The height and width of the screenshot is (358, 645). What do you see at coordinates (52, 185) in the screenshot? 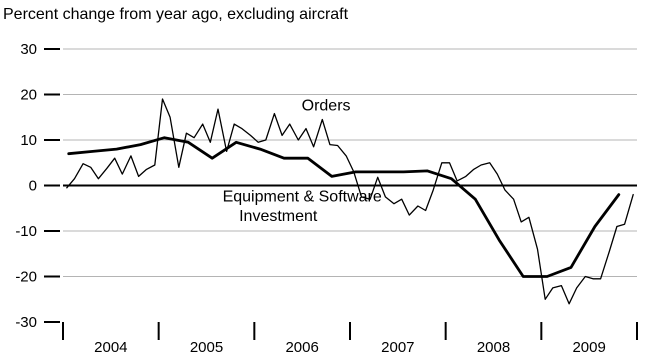
I see `y-axis-ticks` at bounding box center [52, 185].